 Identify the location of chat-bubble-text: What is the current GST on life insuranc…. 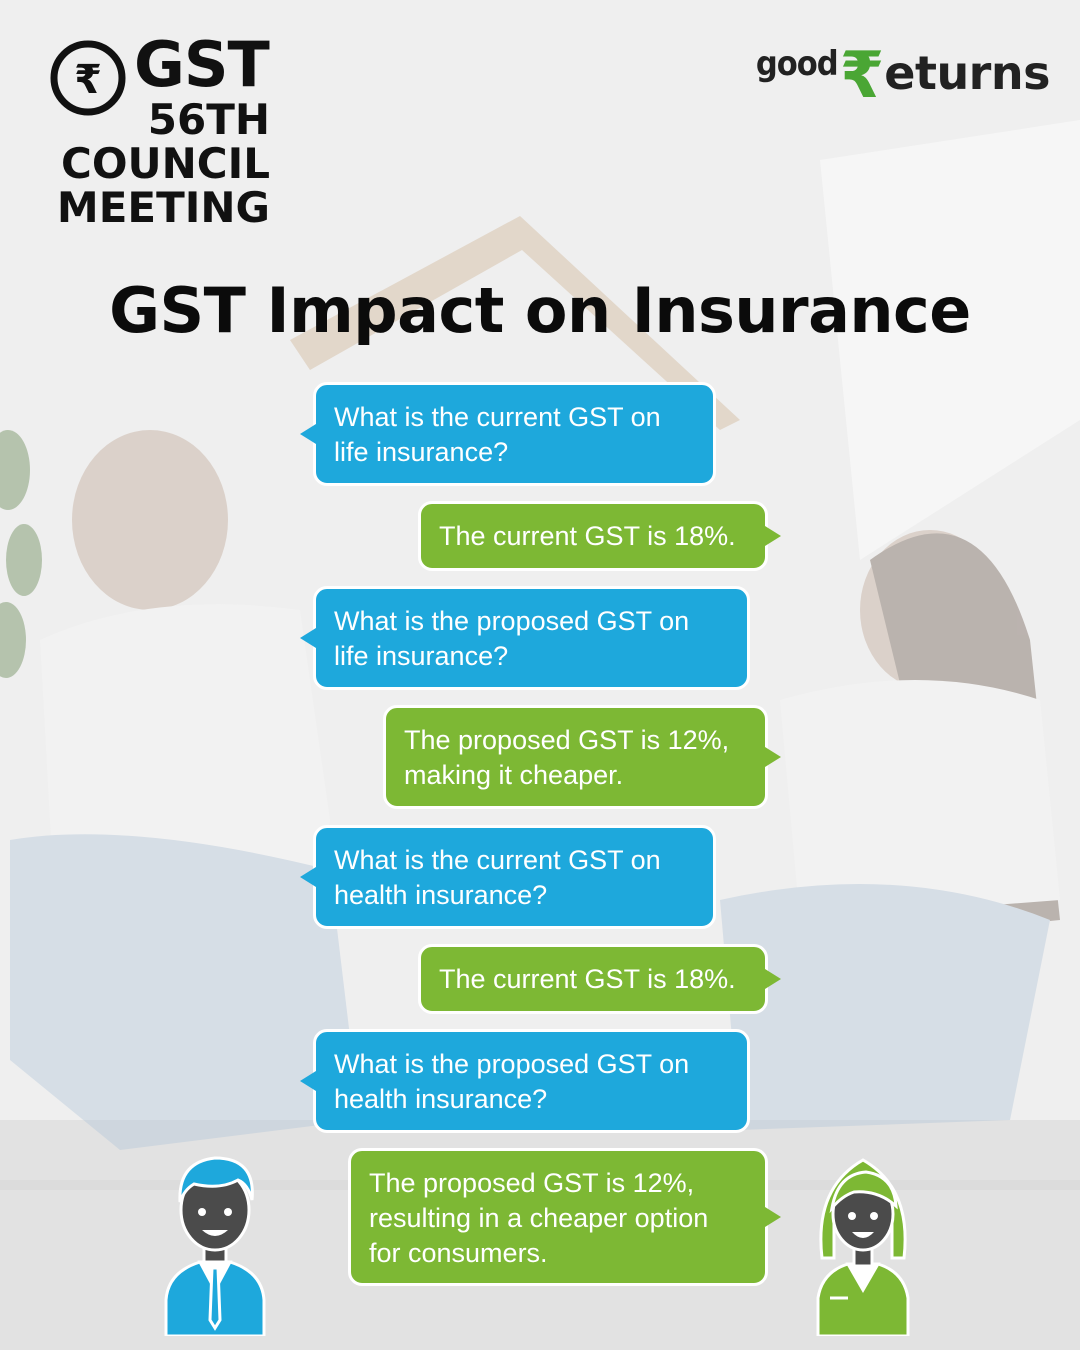
(497, 434).